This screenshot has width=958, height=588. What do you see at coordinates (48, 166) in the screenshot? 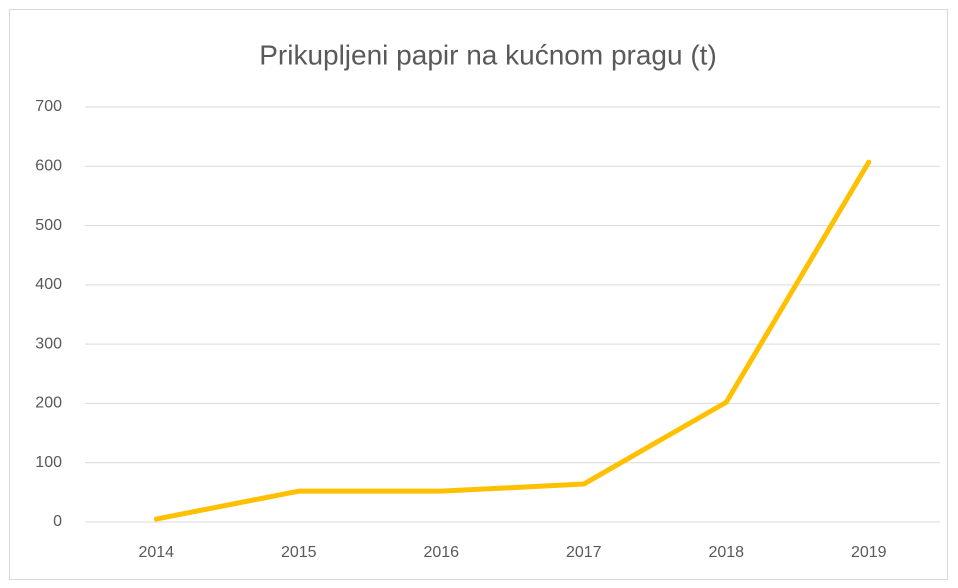
I see `y-tick-label: 600` at bounding box center [48, 166].